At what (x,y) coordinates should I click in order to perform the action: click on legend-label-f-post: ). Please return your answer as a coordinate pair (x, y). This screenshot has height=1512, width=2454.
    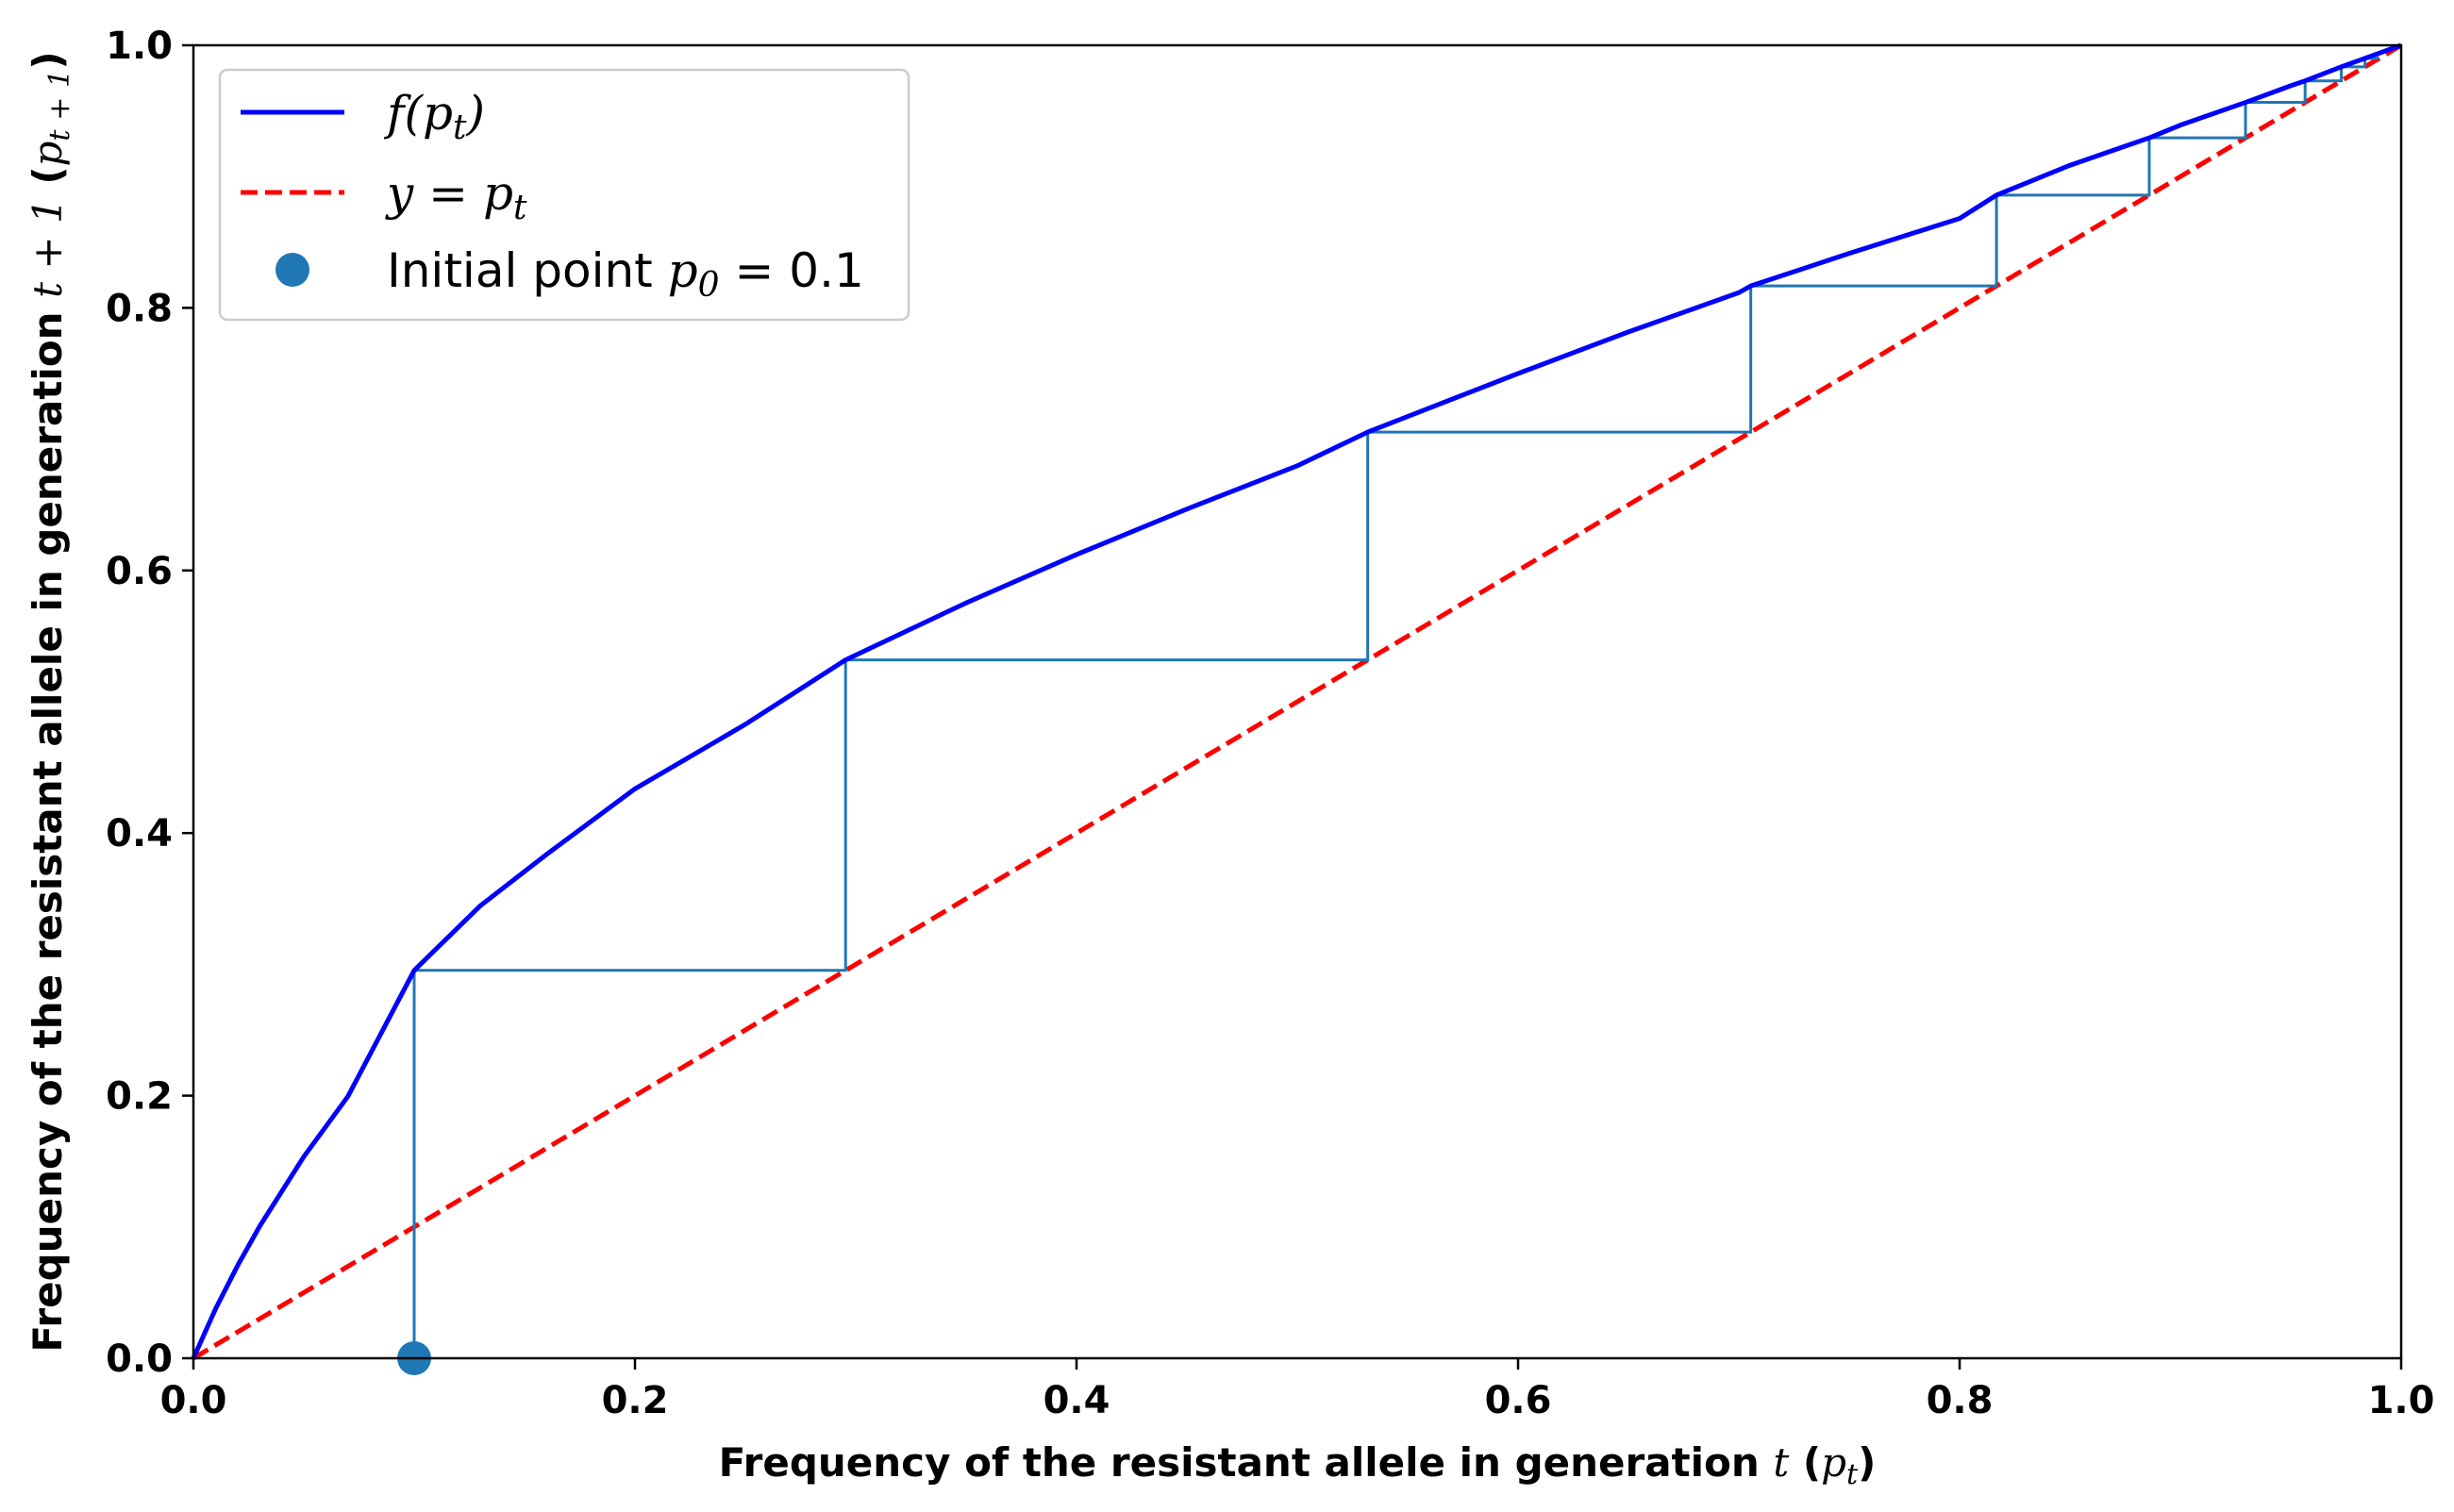
    Looking at the image, I should click on (476, 113).